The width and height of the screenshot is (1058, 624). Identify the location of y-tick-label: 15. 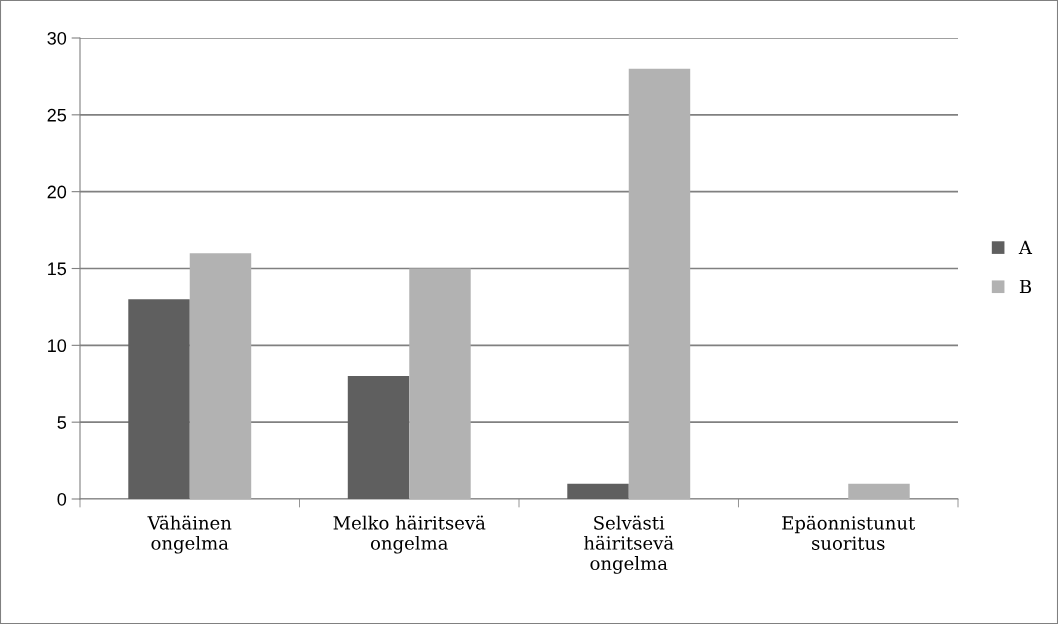
(57, 269).